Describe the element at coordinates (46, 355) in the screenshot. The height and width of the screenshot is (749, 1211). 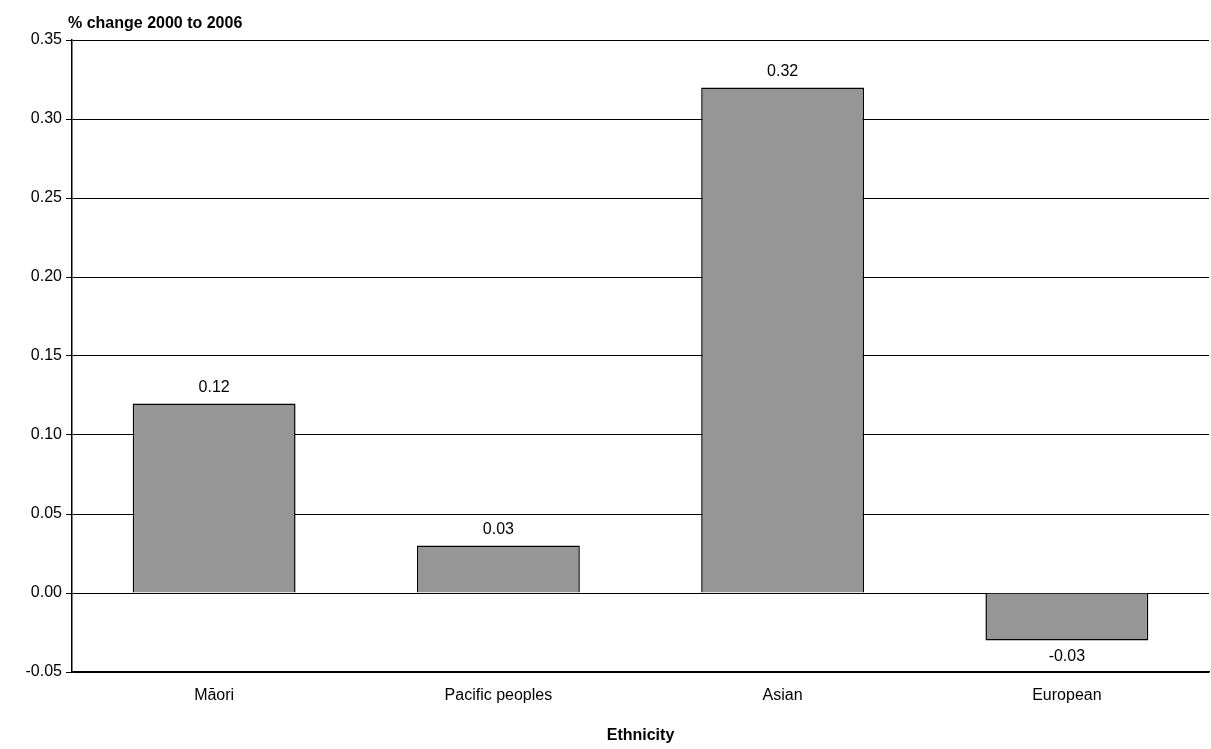
I see `y-tick-label: 0.15` at that location.